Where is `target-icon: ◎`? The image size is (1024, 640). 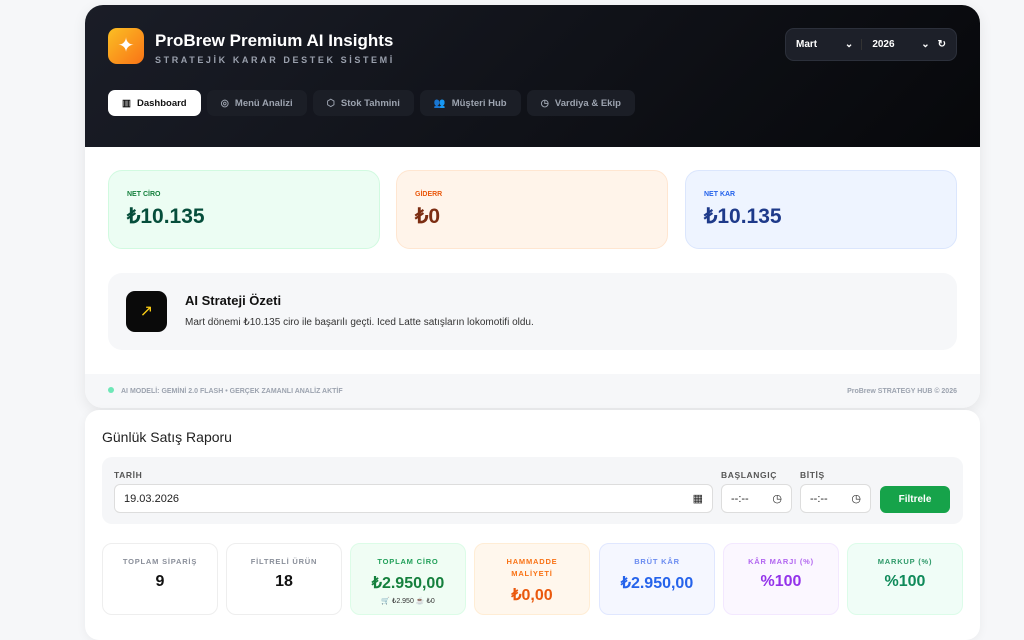 target-icon: ◎ is located at coordinates (224, 103).